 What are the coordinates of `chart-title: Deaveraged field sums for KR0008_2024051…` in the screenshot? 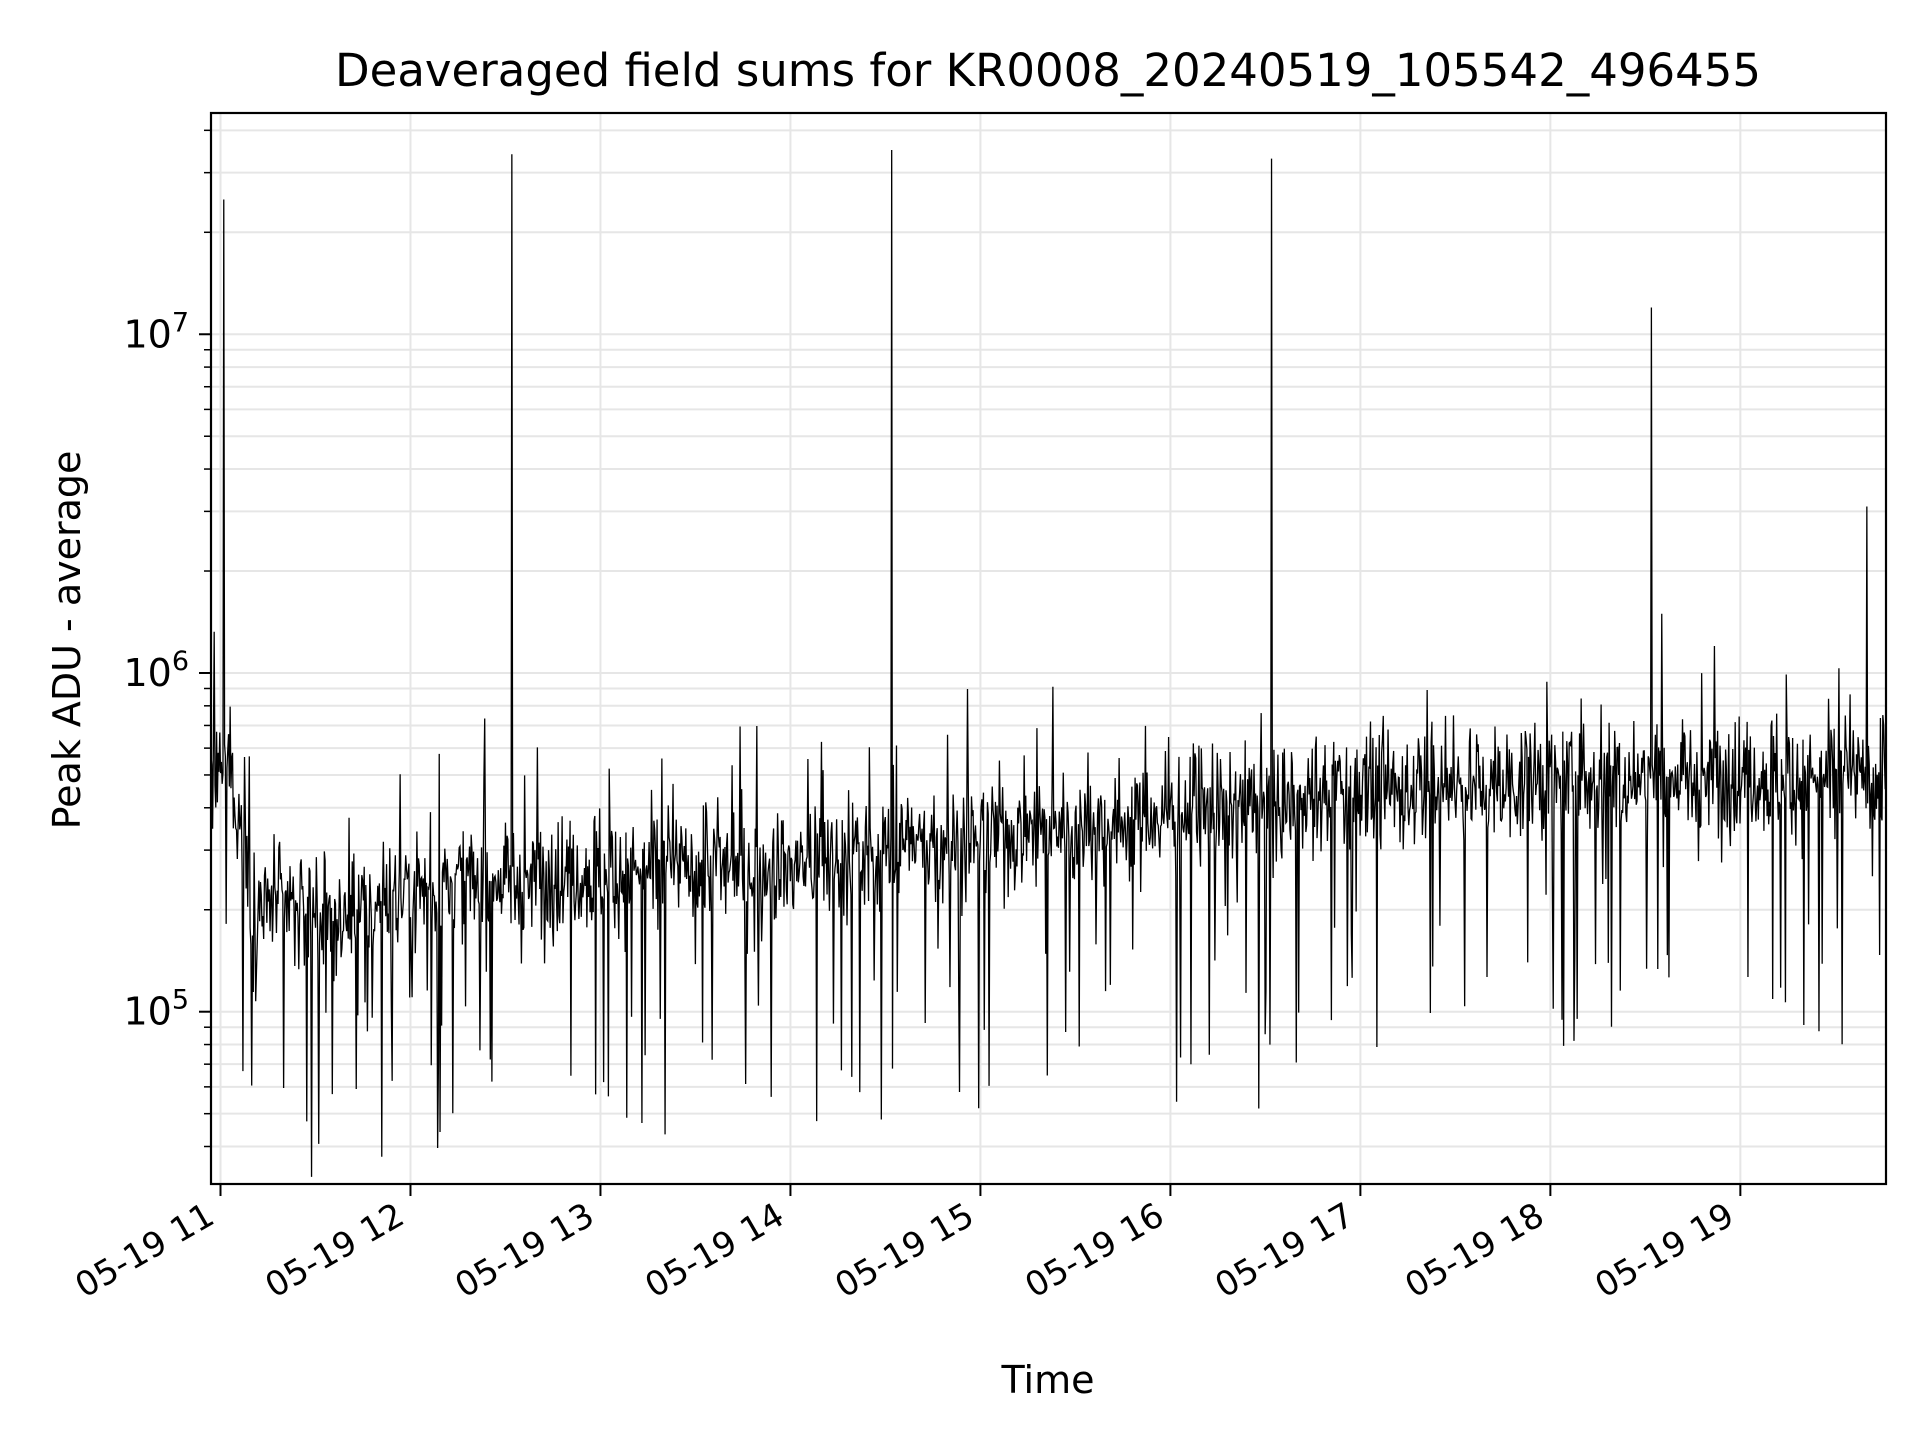 It's located at (1048, 70).